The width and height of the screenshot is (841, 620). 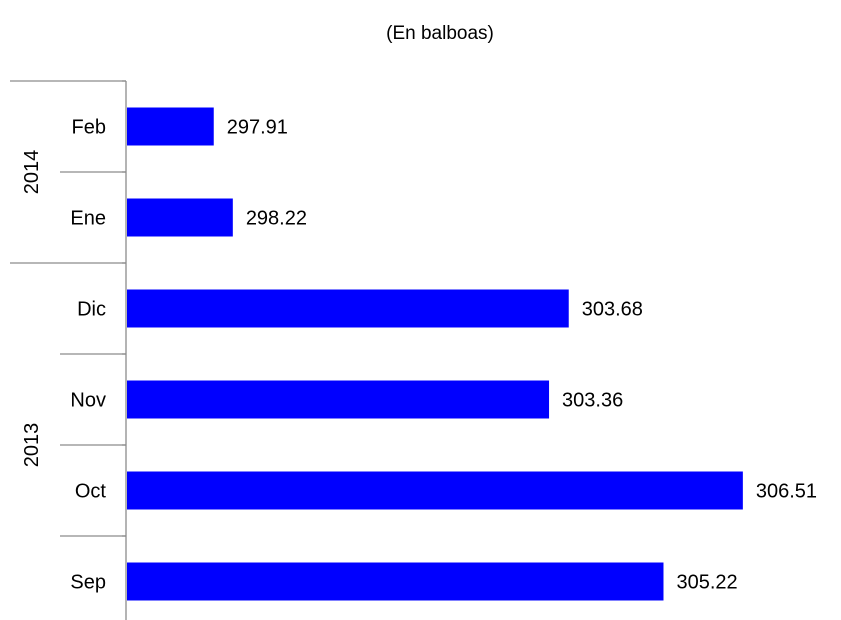 What do you see at coordinates (706, 583) in the screenshot?
I see `value-label-sep: 305.22` at bounding box center [706, 583].